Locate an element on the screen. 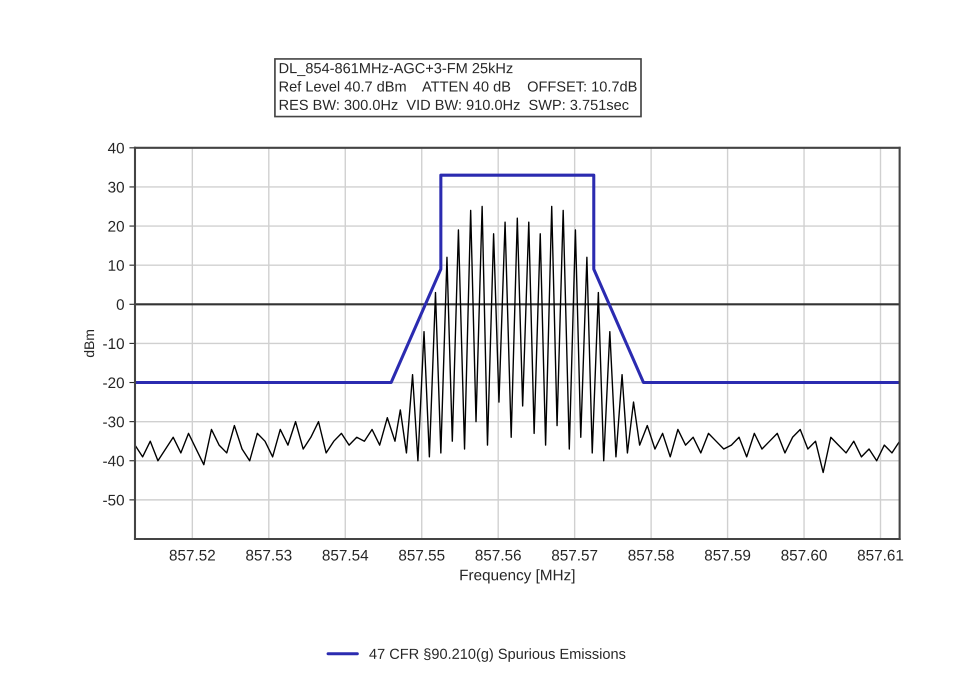 The width and height of the screenshot is (954, 675). text: RES BW: 300.0Hz VID BW: 910.0Hz SWP: 3.751sec is located at coordinates (454, 105).